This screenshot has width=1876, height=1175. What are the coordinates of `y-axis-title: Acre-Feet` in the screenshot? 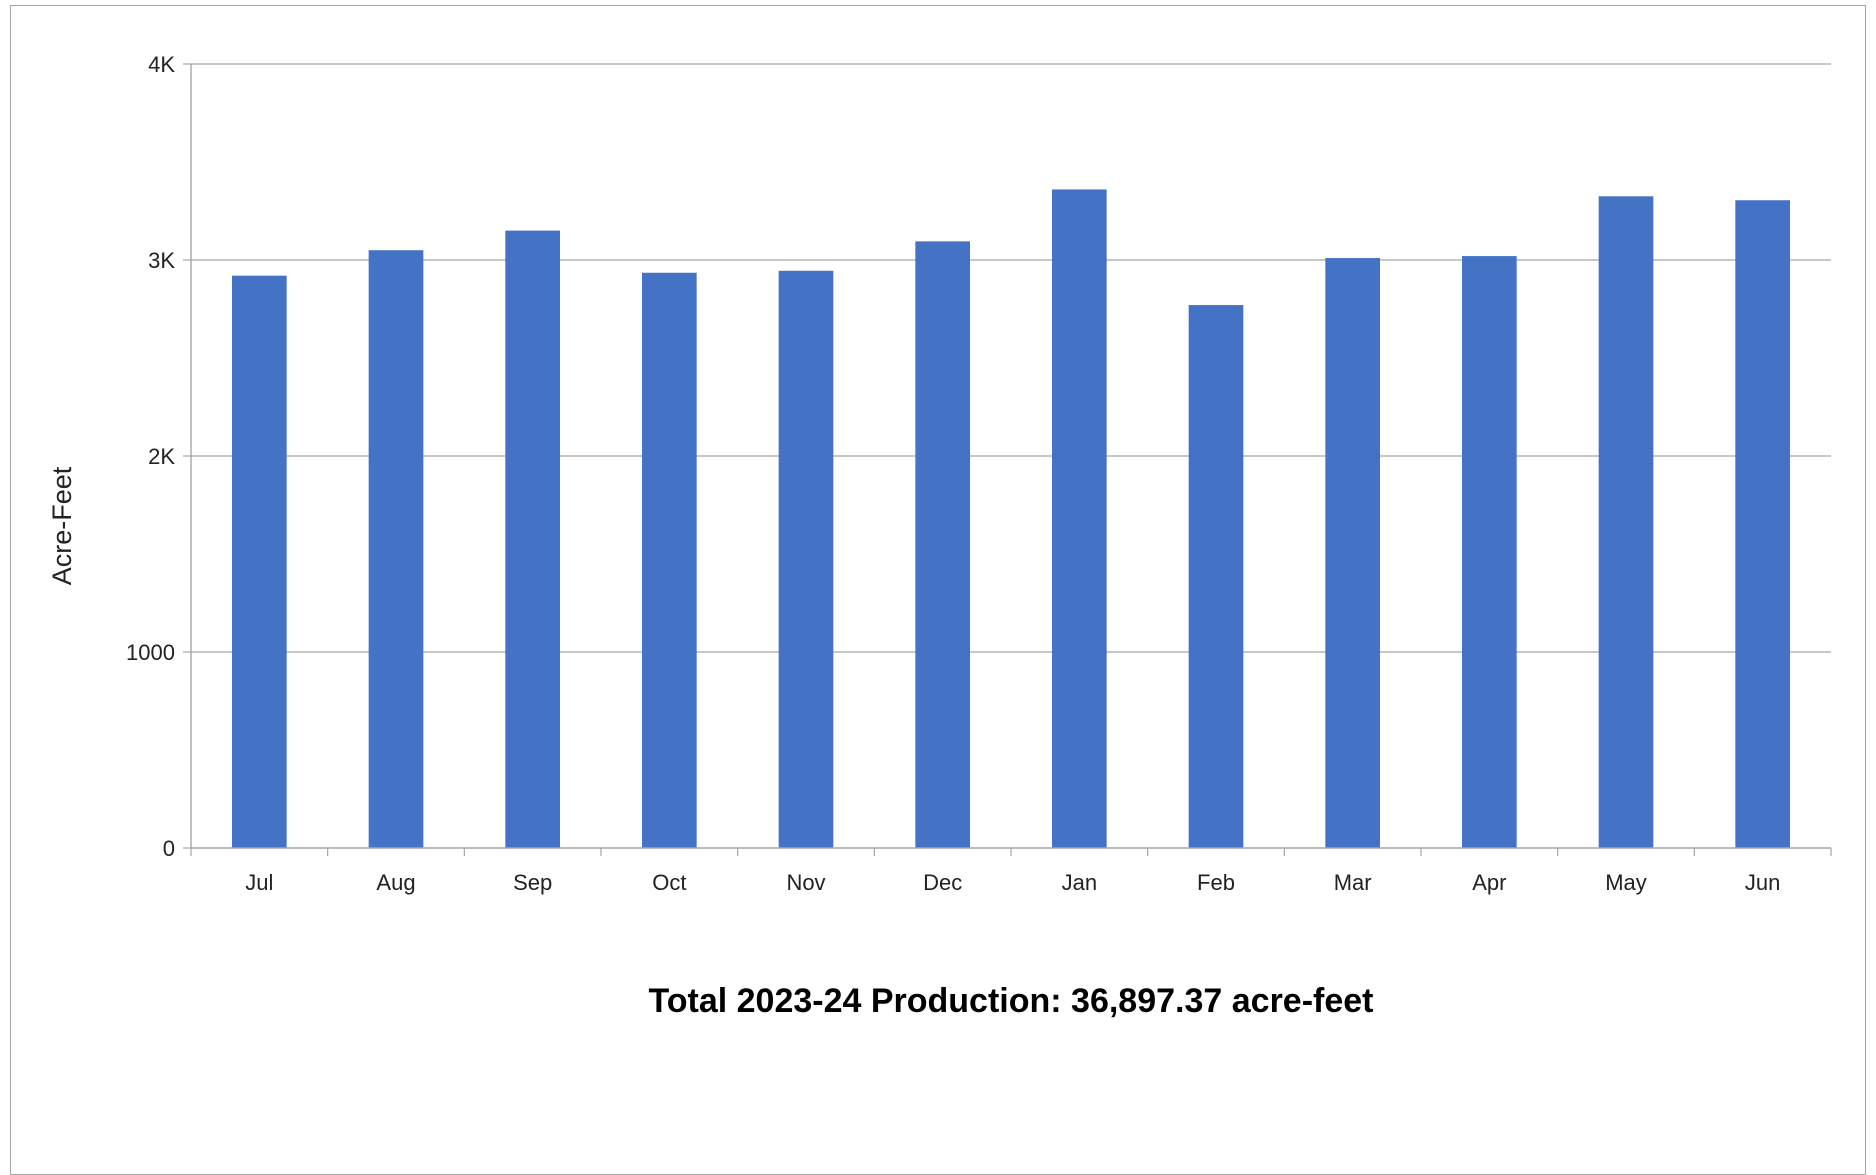 It's located at (62, 525).